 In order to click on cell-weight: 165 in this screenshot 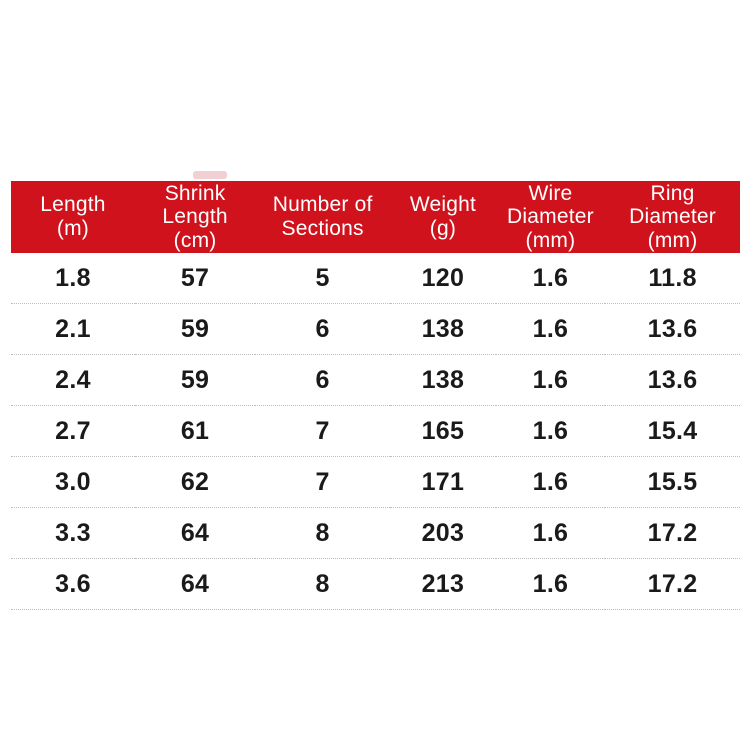, I will do `click(443, 431)`.